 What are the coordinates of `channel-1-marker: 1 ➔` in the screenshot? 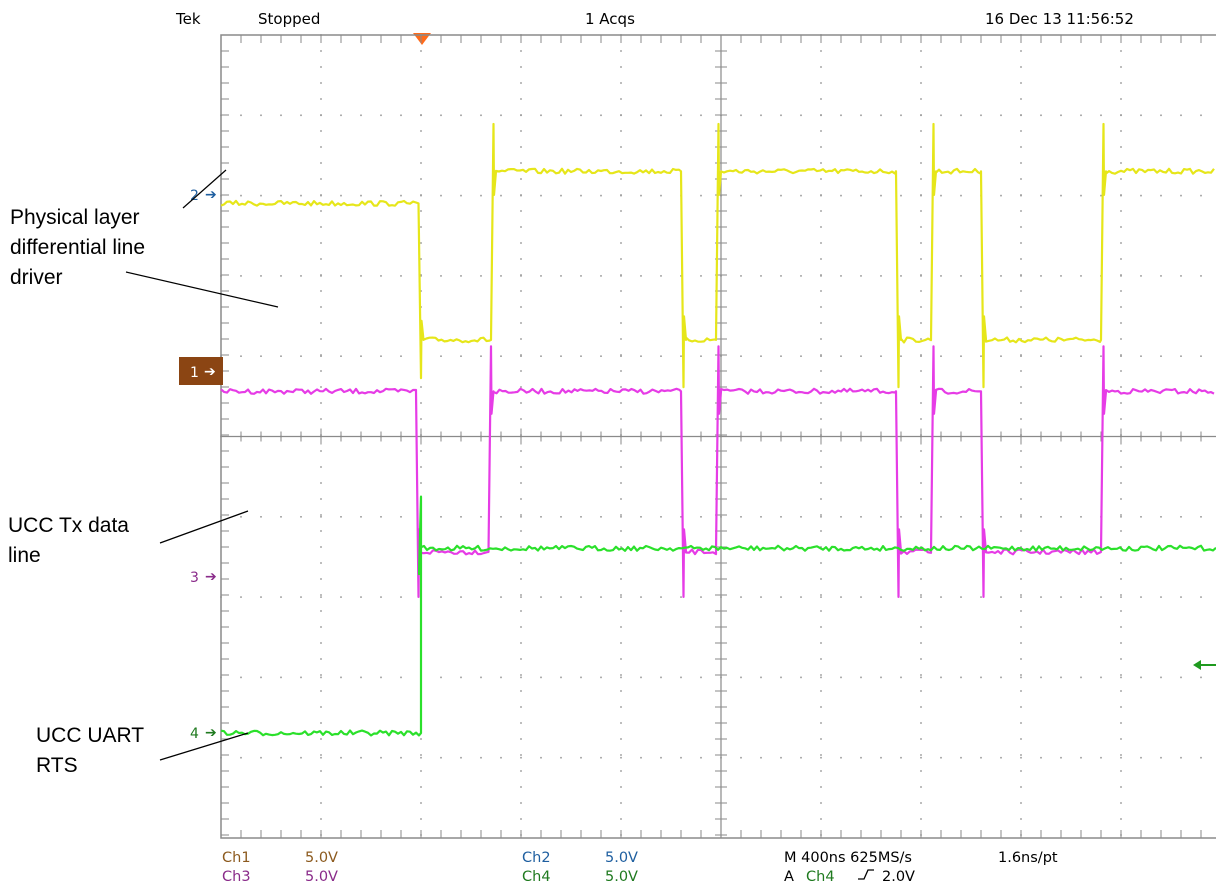 It's located at (201, 371).